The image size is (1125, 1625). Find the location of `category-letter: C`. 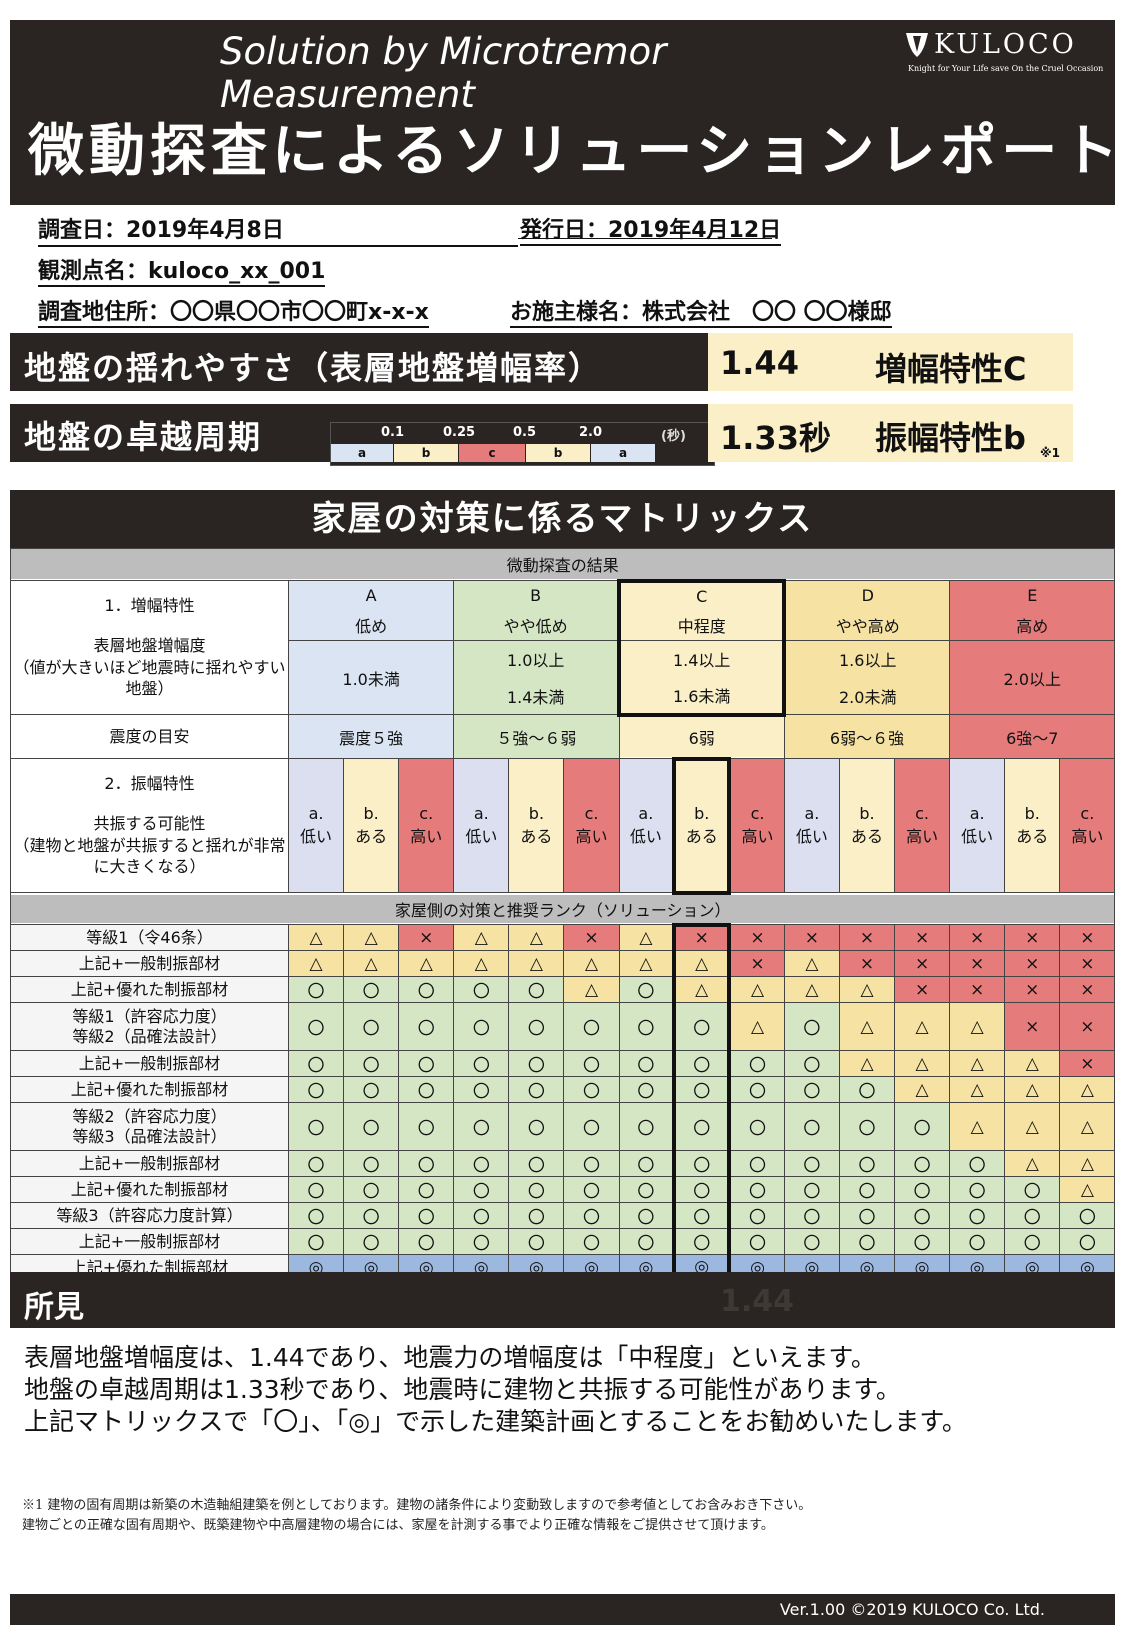

category-letter: C is located at coordinates (702, 594).